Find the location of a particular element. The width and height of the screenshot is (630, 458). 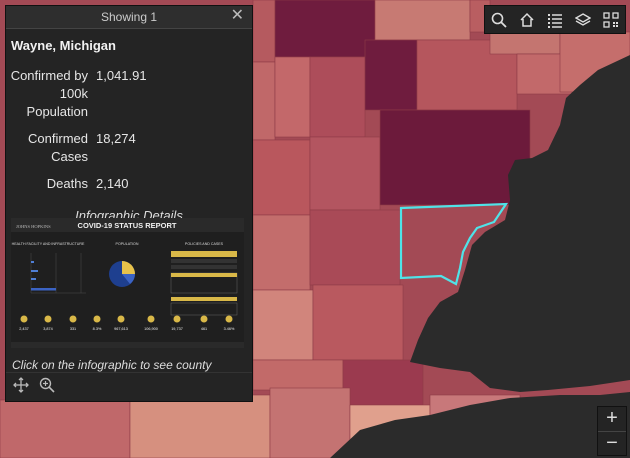

infographic-stat: 106,900 is located at coordinates (151, 329).